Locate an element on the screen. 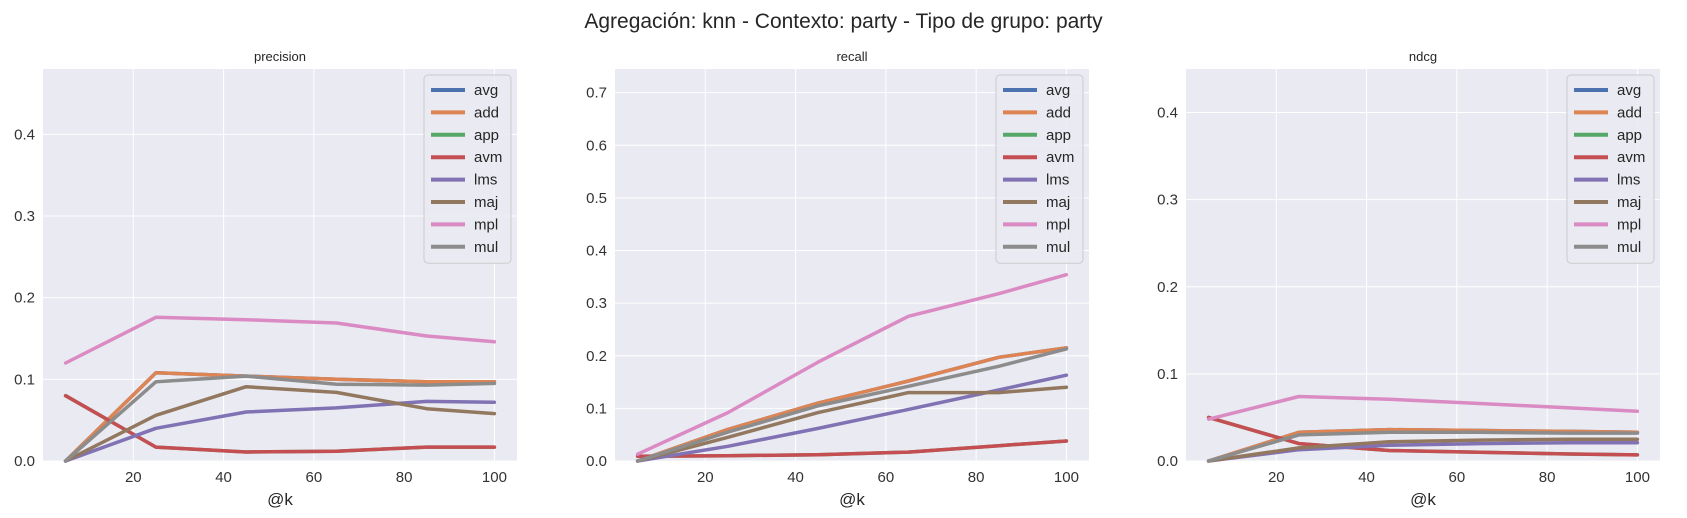  subplot-title: recall is located at coordinates (851, 56).